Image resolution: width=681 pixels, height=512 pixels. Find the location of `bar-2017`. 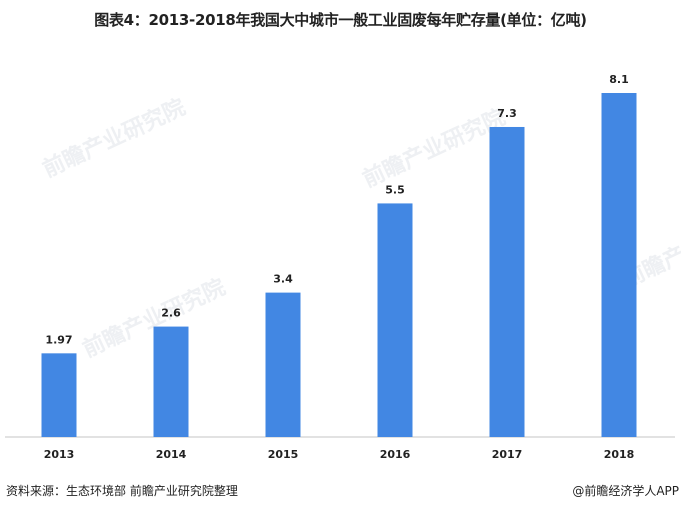

bar-2017 is located at coordinates (507, 281).